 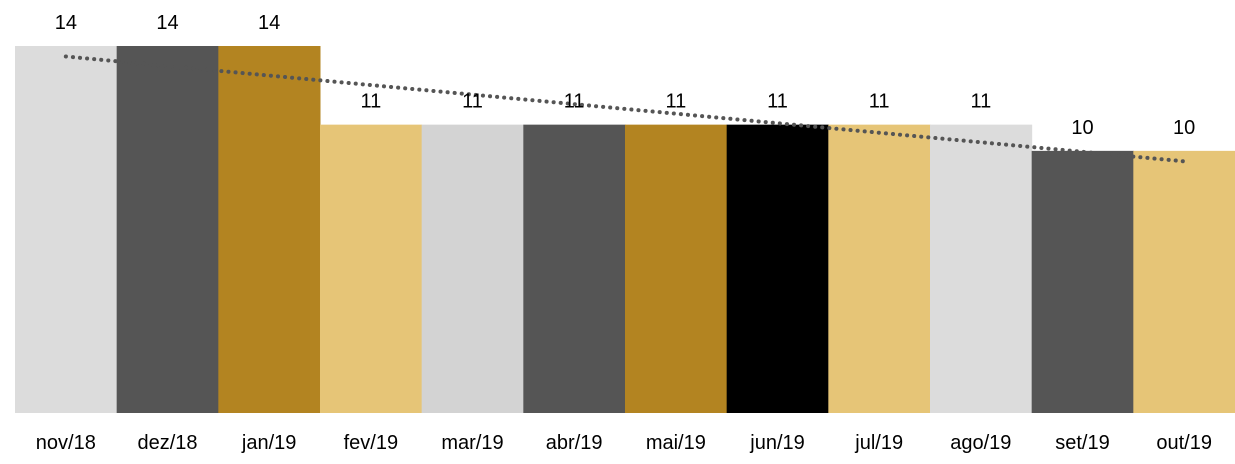 What do you see at coordinates (574, 443) in the screenshot?
I see `category-label: abr/19` at bounding box center [574, 443].